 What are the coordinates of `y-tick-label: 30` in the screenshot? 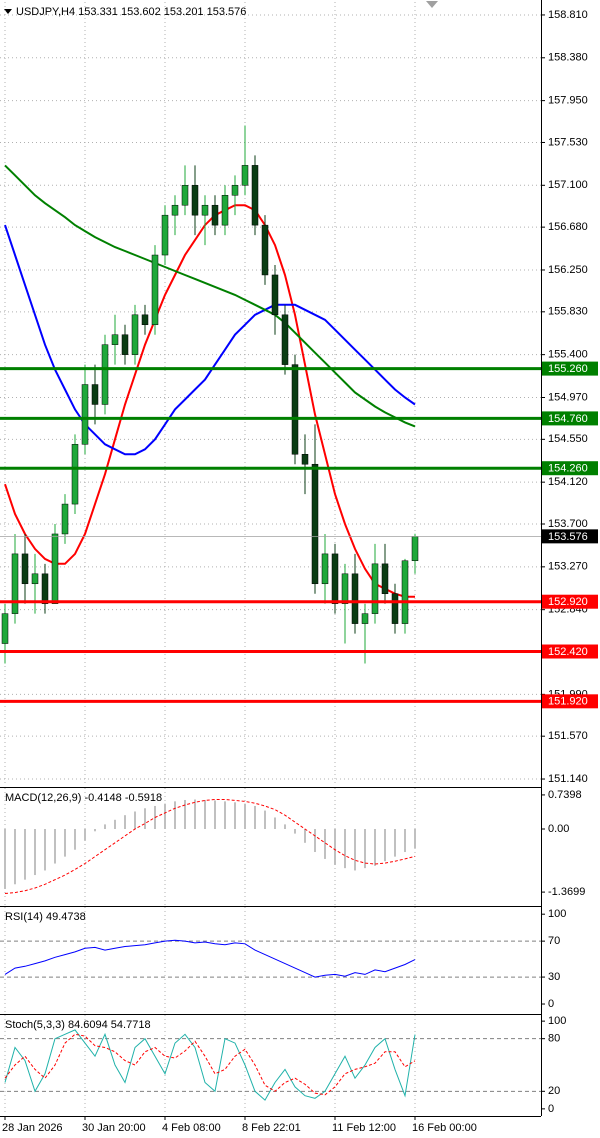 It's located at (554, 977).